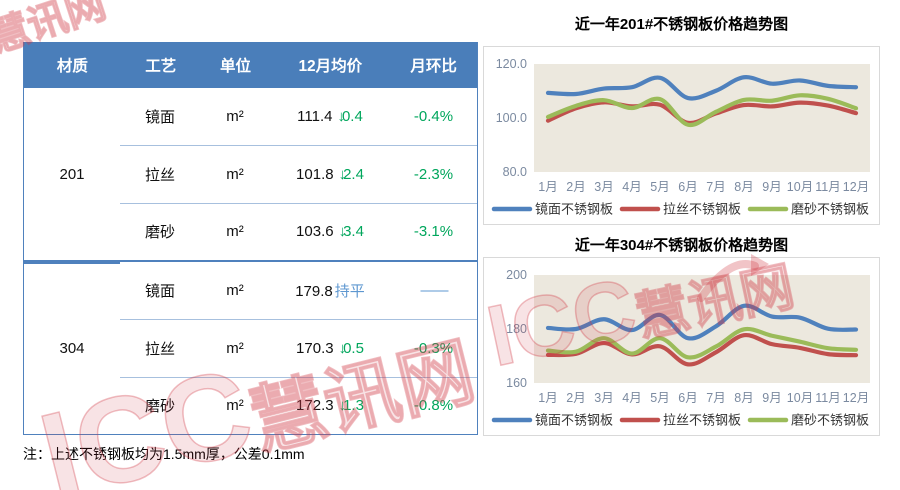  I want to click on price-cell: 111.4 ↓0.4, so click(330, 116).